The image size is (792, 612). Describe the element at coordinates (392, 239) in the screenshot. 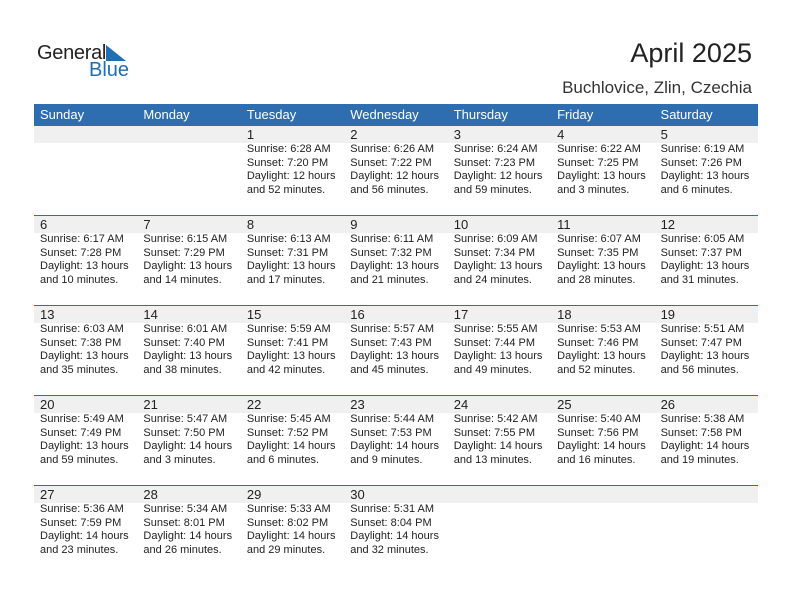

I see `sunrise-text: Sunrise: 6:11 AM` at that location.